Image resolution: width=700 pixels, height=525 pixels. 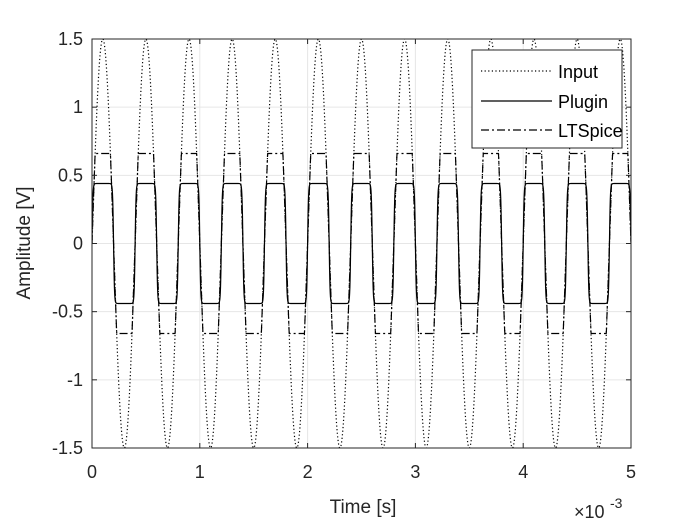 I want to click on y-tick-label-3: 0, so click(x=78, y=244).